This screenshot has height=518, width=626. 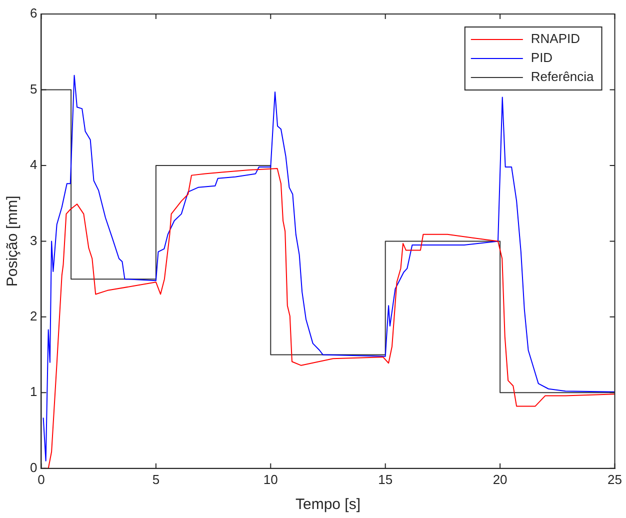 I want to click on x-tick-label: 5, so click(x=156, y=479).